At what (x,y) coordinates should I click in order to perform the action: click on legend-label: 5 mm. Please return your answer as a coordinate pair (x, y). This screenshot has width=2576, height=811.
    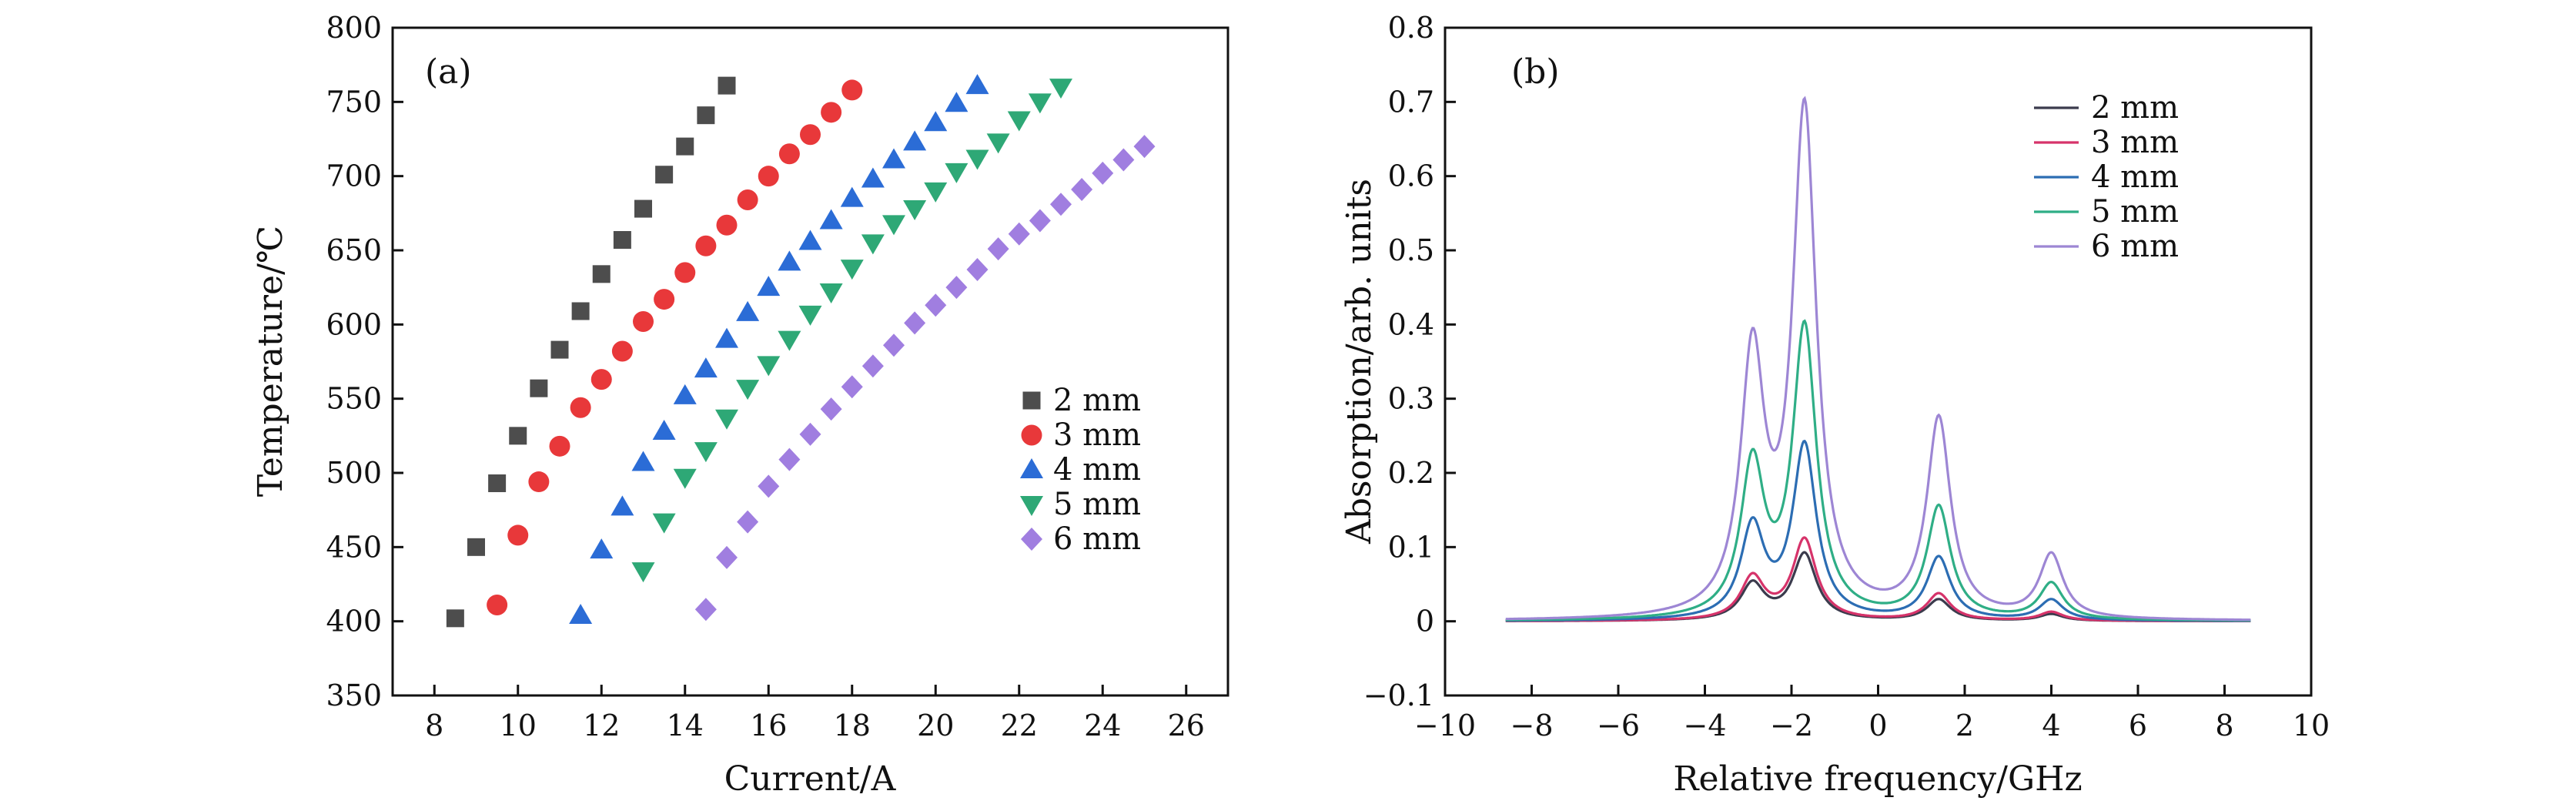
    Looking at the image, I should click on (1097, 504).